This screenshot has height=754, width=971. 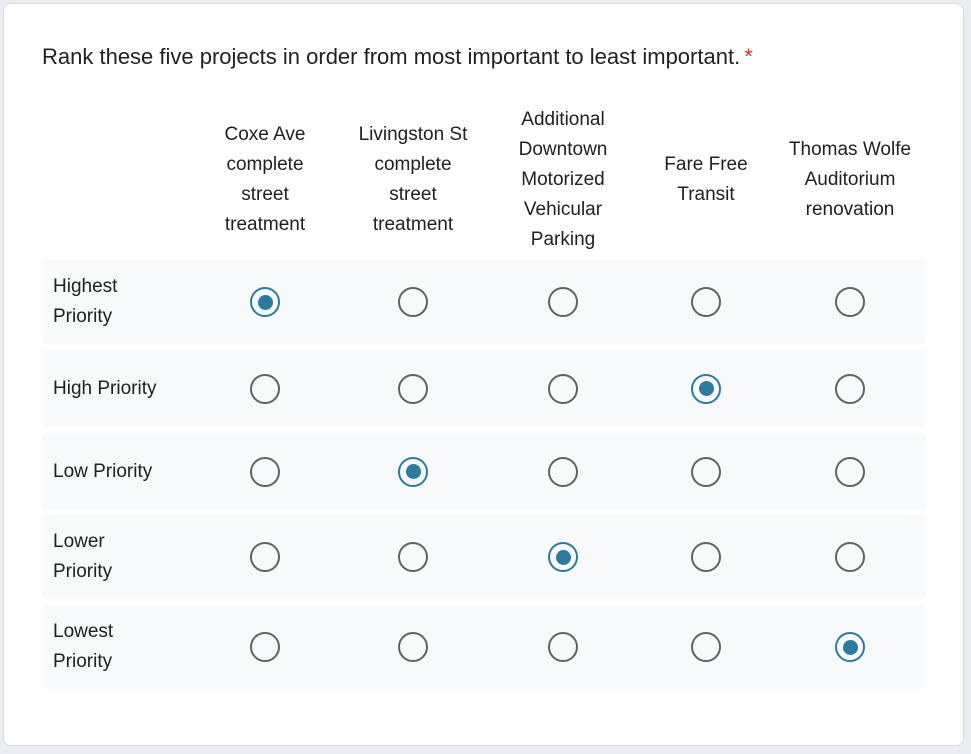 What do you see at coordinates (850, 149) in the screenshot?
I see `label-line: Thomas Wolfe` at bounding box center [850, 149].